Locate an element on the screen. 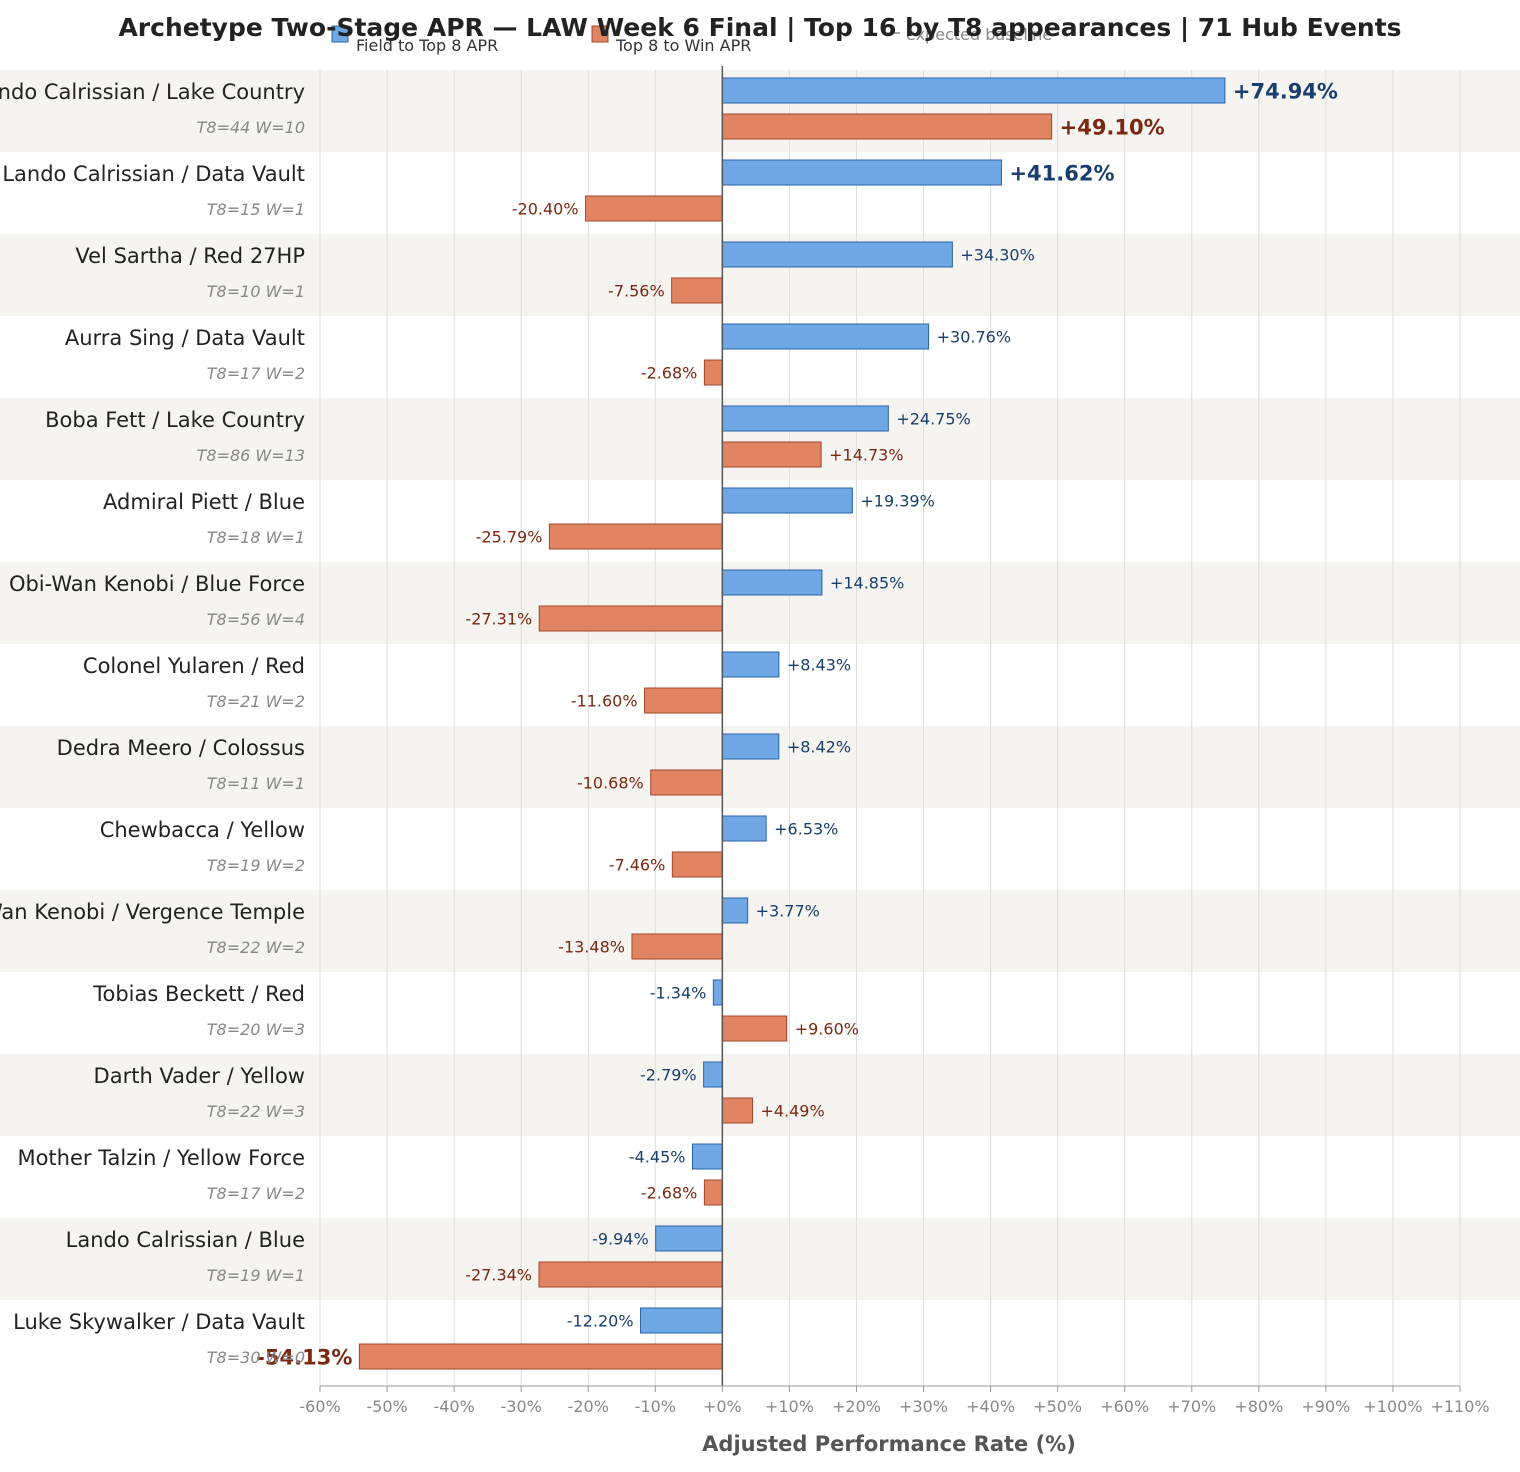  category-label: Lando Calrissian / Lake Country is located at coordinates (152, 92).